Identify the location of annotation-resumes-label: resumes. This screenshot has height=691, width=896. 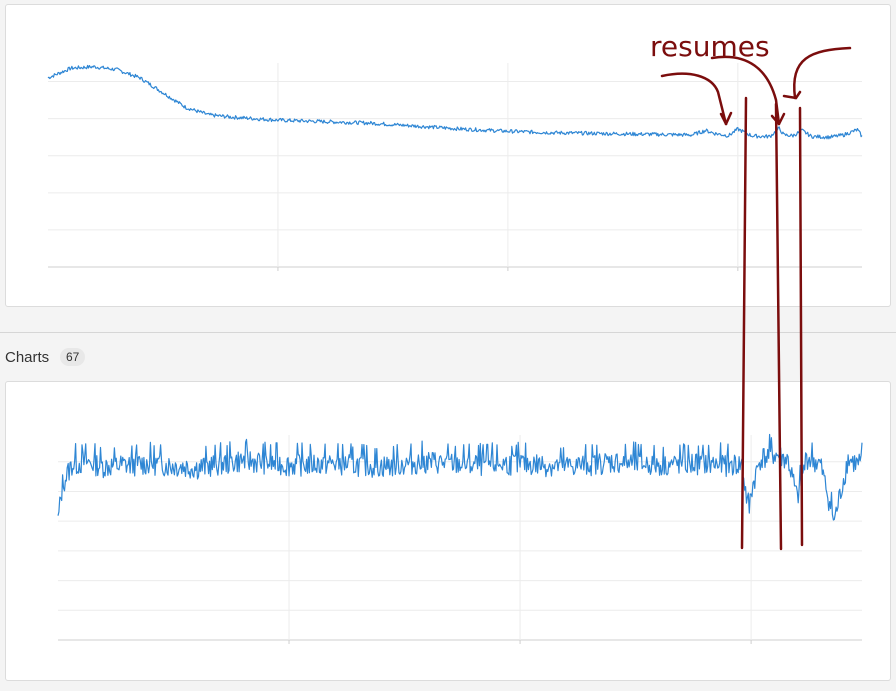
(710, 46).